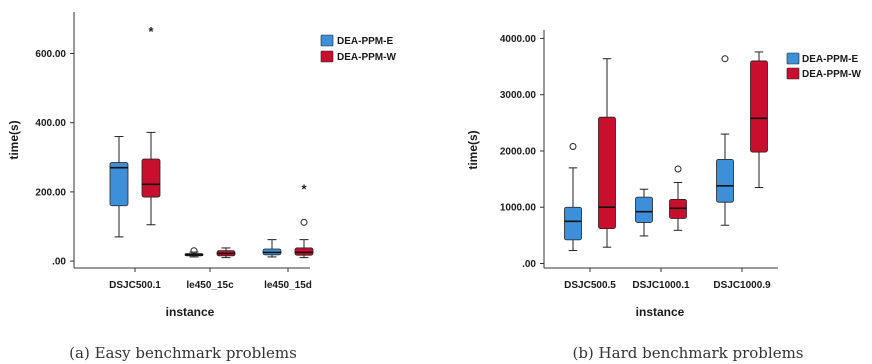 The image size is (872, 364). I want to click on box-e-DSJC500.1, so click(119, 187).